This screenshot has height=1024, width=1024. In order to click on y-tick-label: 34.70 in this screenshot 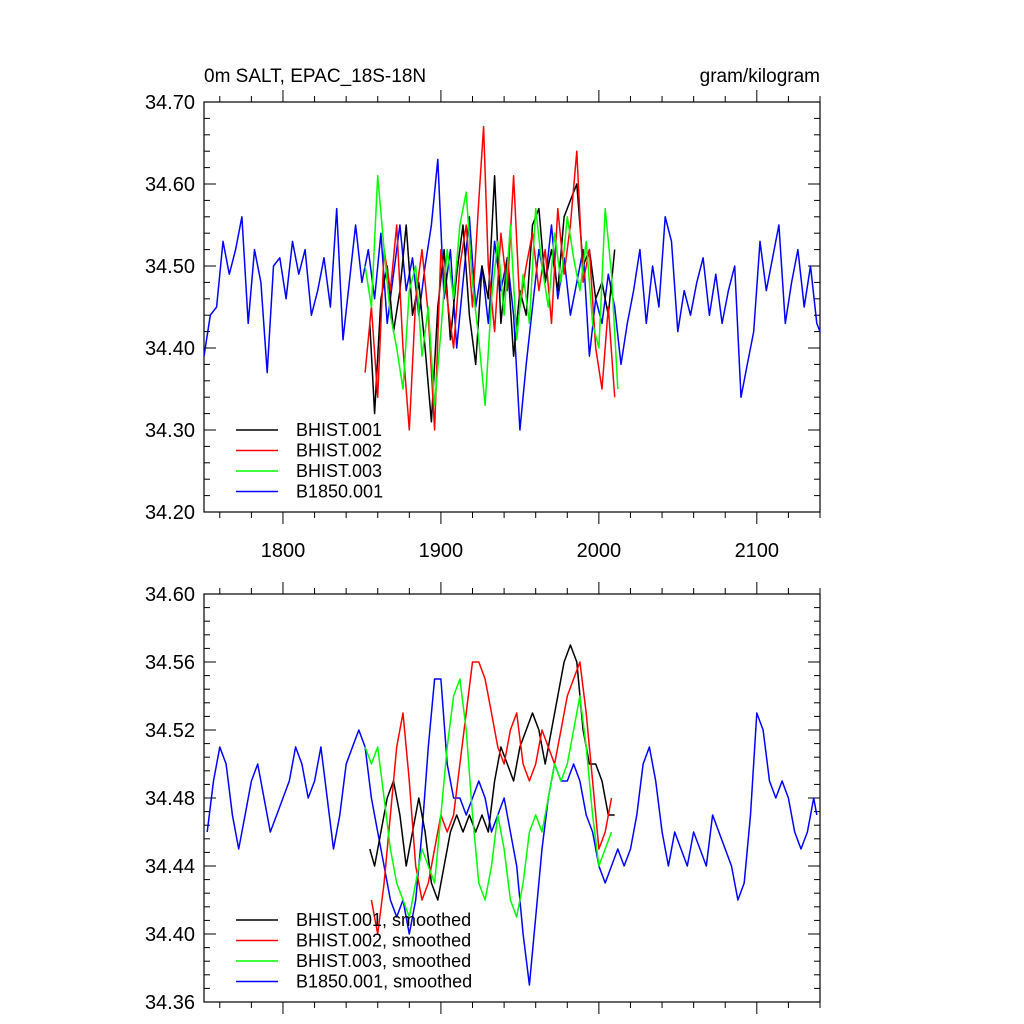, I will do `click(170, 103)`.